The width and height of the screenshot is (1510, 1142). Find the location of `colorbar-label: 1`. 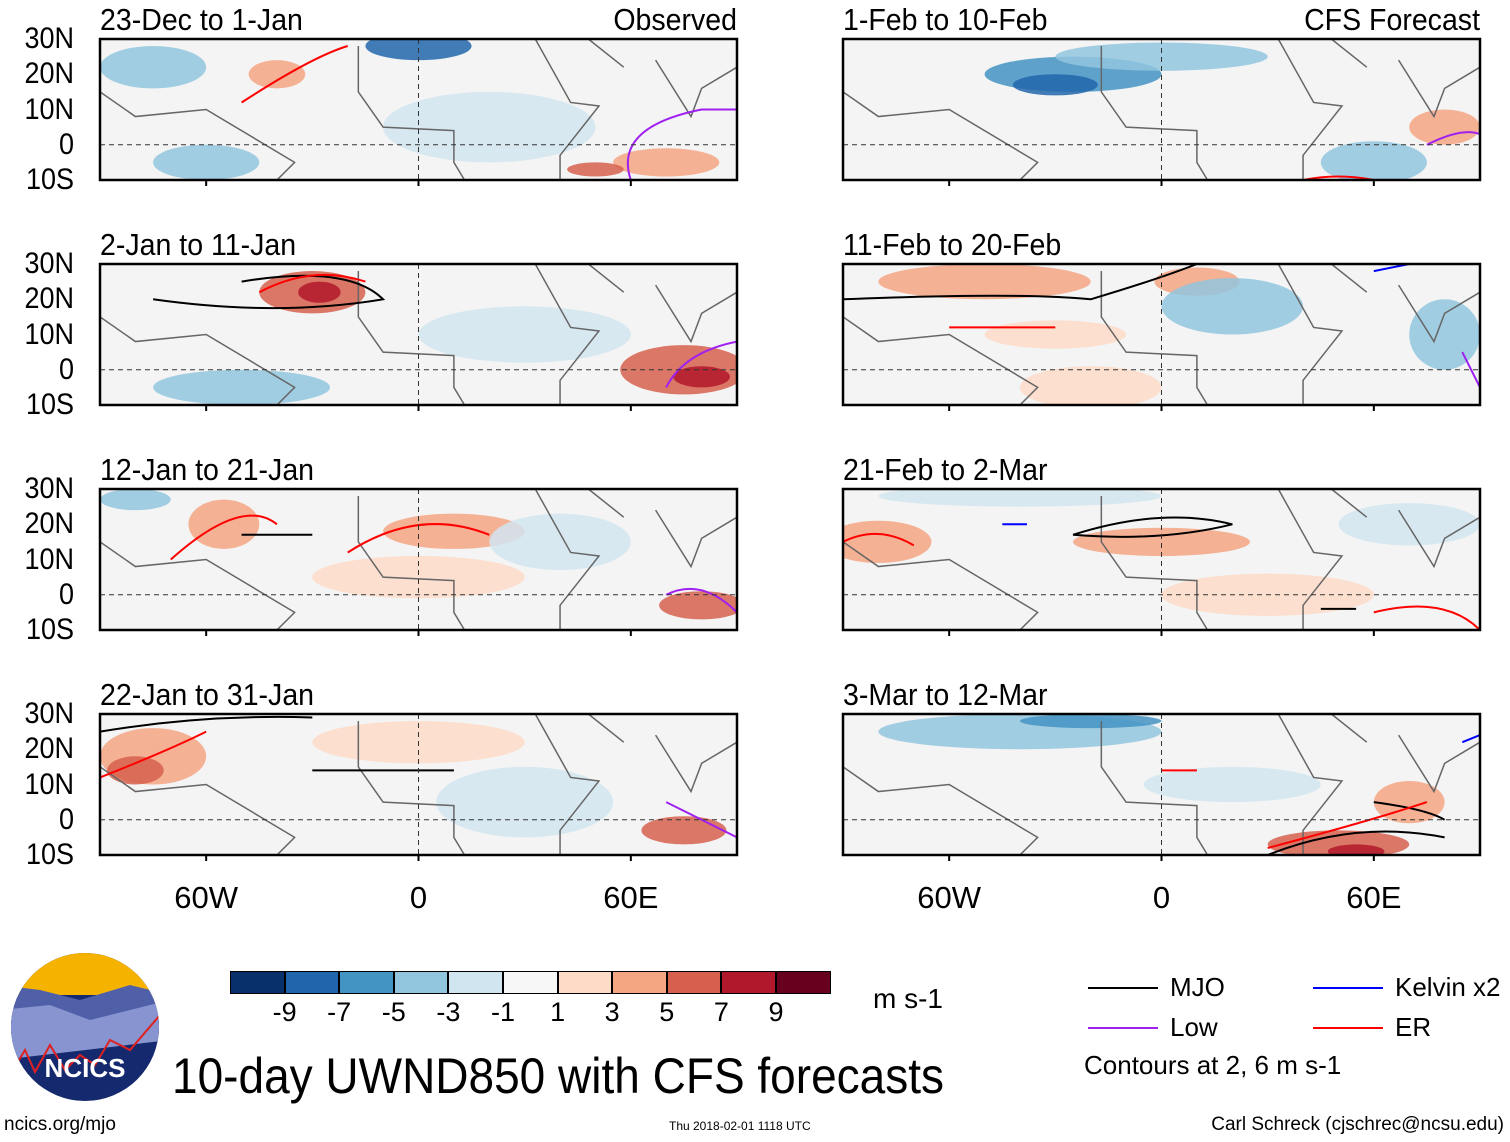

colorbar-label: 1 is located at coordinates (558, 1012).